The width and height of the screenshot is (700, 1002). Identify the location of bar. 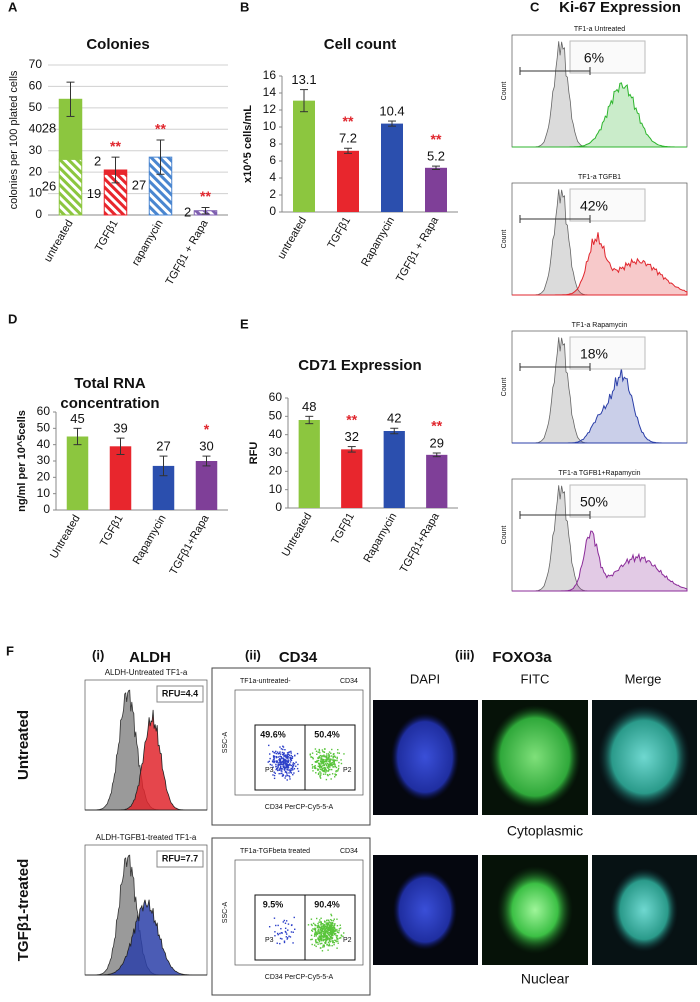
(70, 187).